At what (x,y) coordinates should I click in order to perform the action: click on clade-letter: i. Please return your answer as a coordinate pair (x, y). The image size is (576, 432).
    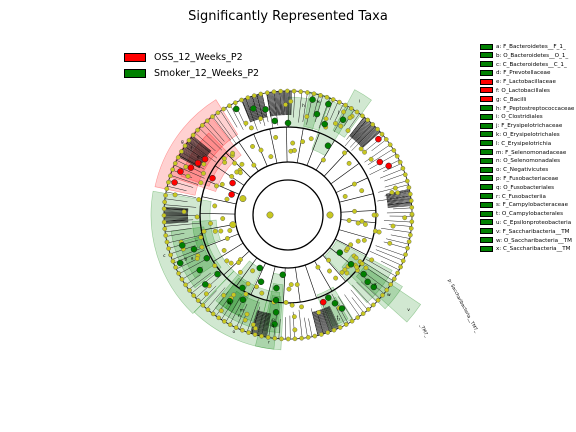
    Looking at the image, I should click on (359, 102).